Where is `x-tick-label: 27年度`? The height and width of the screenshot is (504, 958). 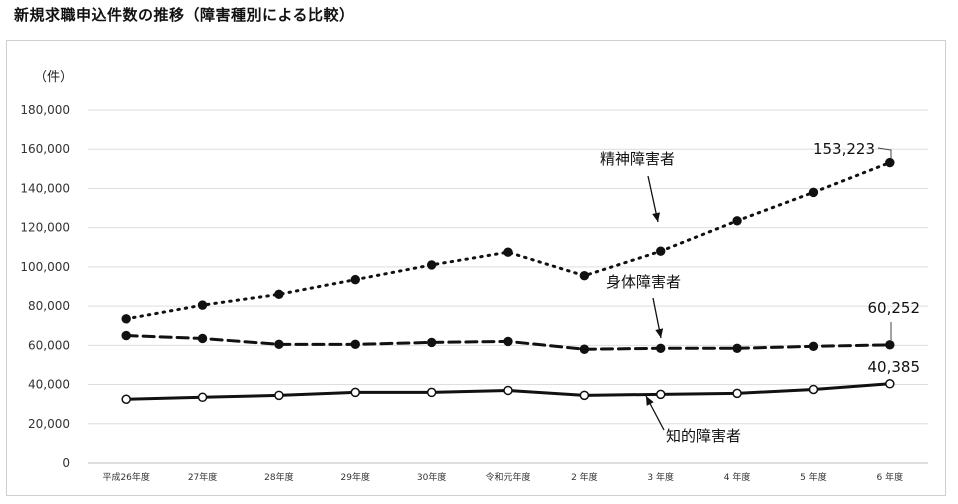
x-tick-label: 27年度 is located at coordinates (202, 477).